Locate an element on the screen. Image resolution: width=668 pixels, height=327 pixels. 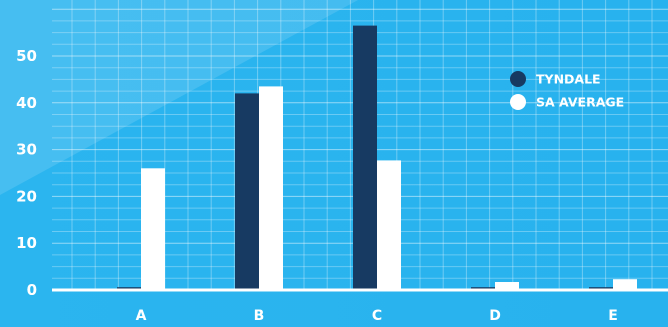
legend-label-sa-average: SA AVERAGE is located at coordinates (580, 102).